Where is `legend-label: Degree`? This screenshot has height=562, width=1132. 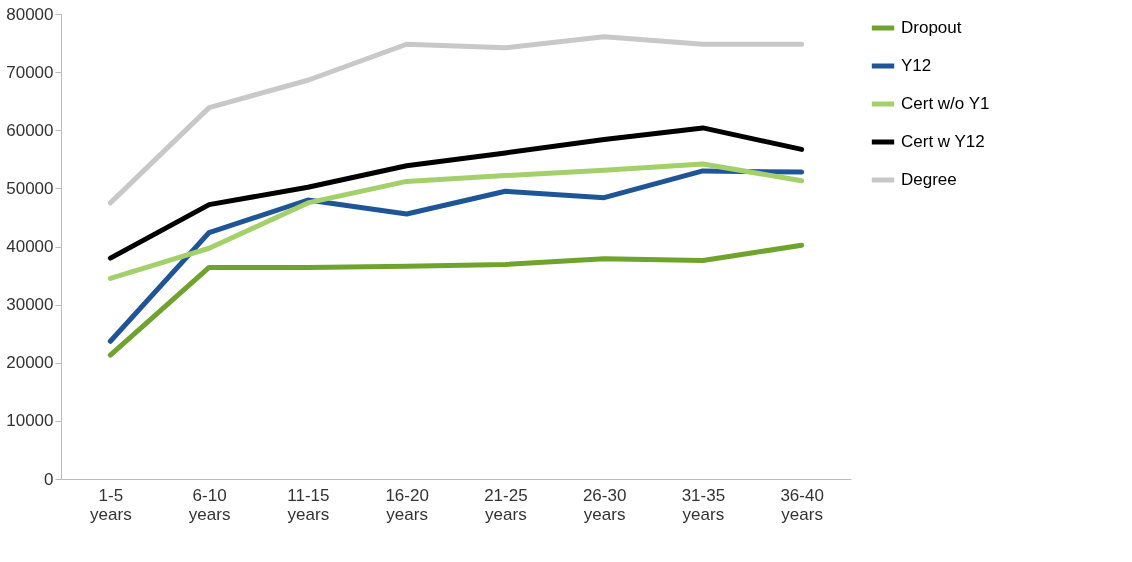
legend-label: Degree is located at coordinates (929, 179).